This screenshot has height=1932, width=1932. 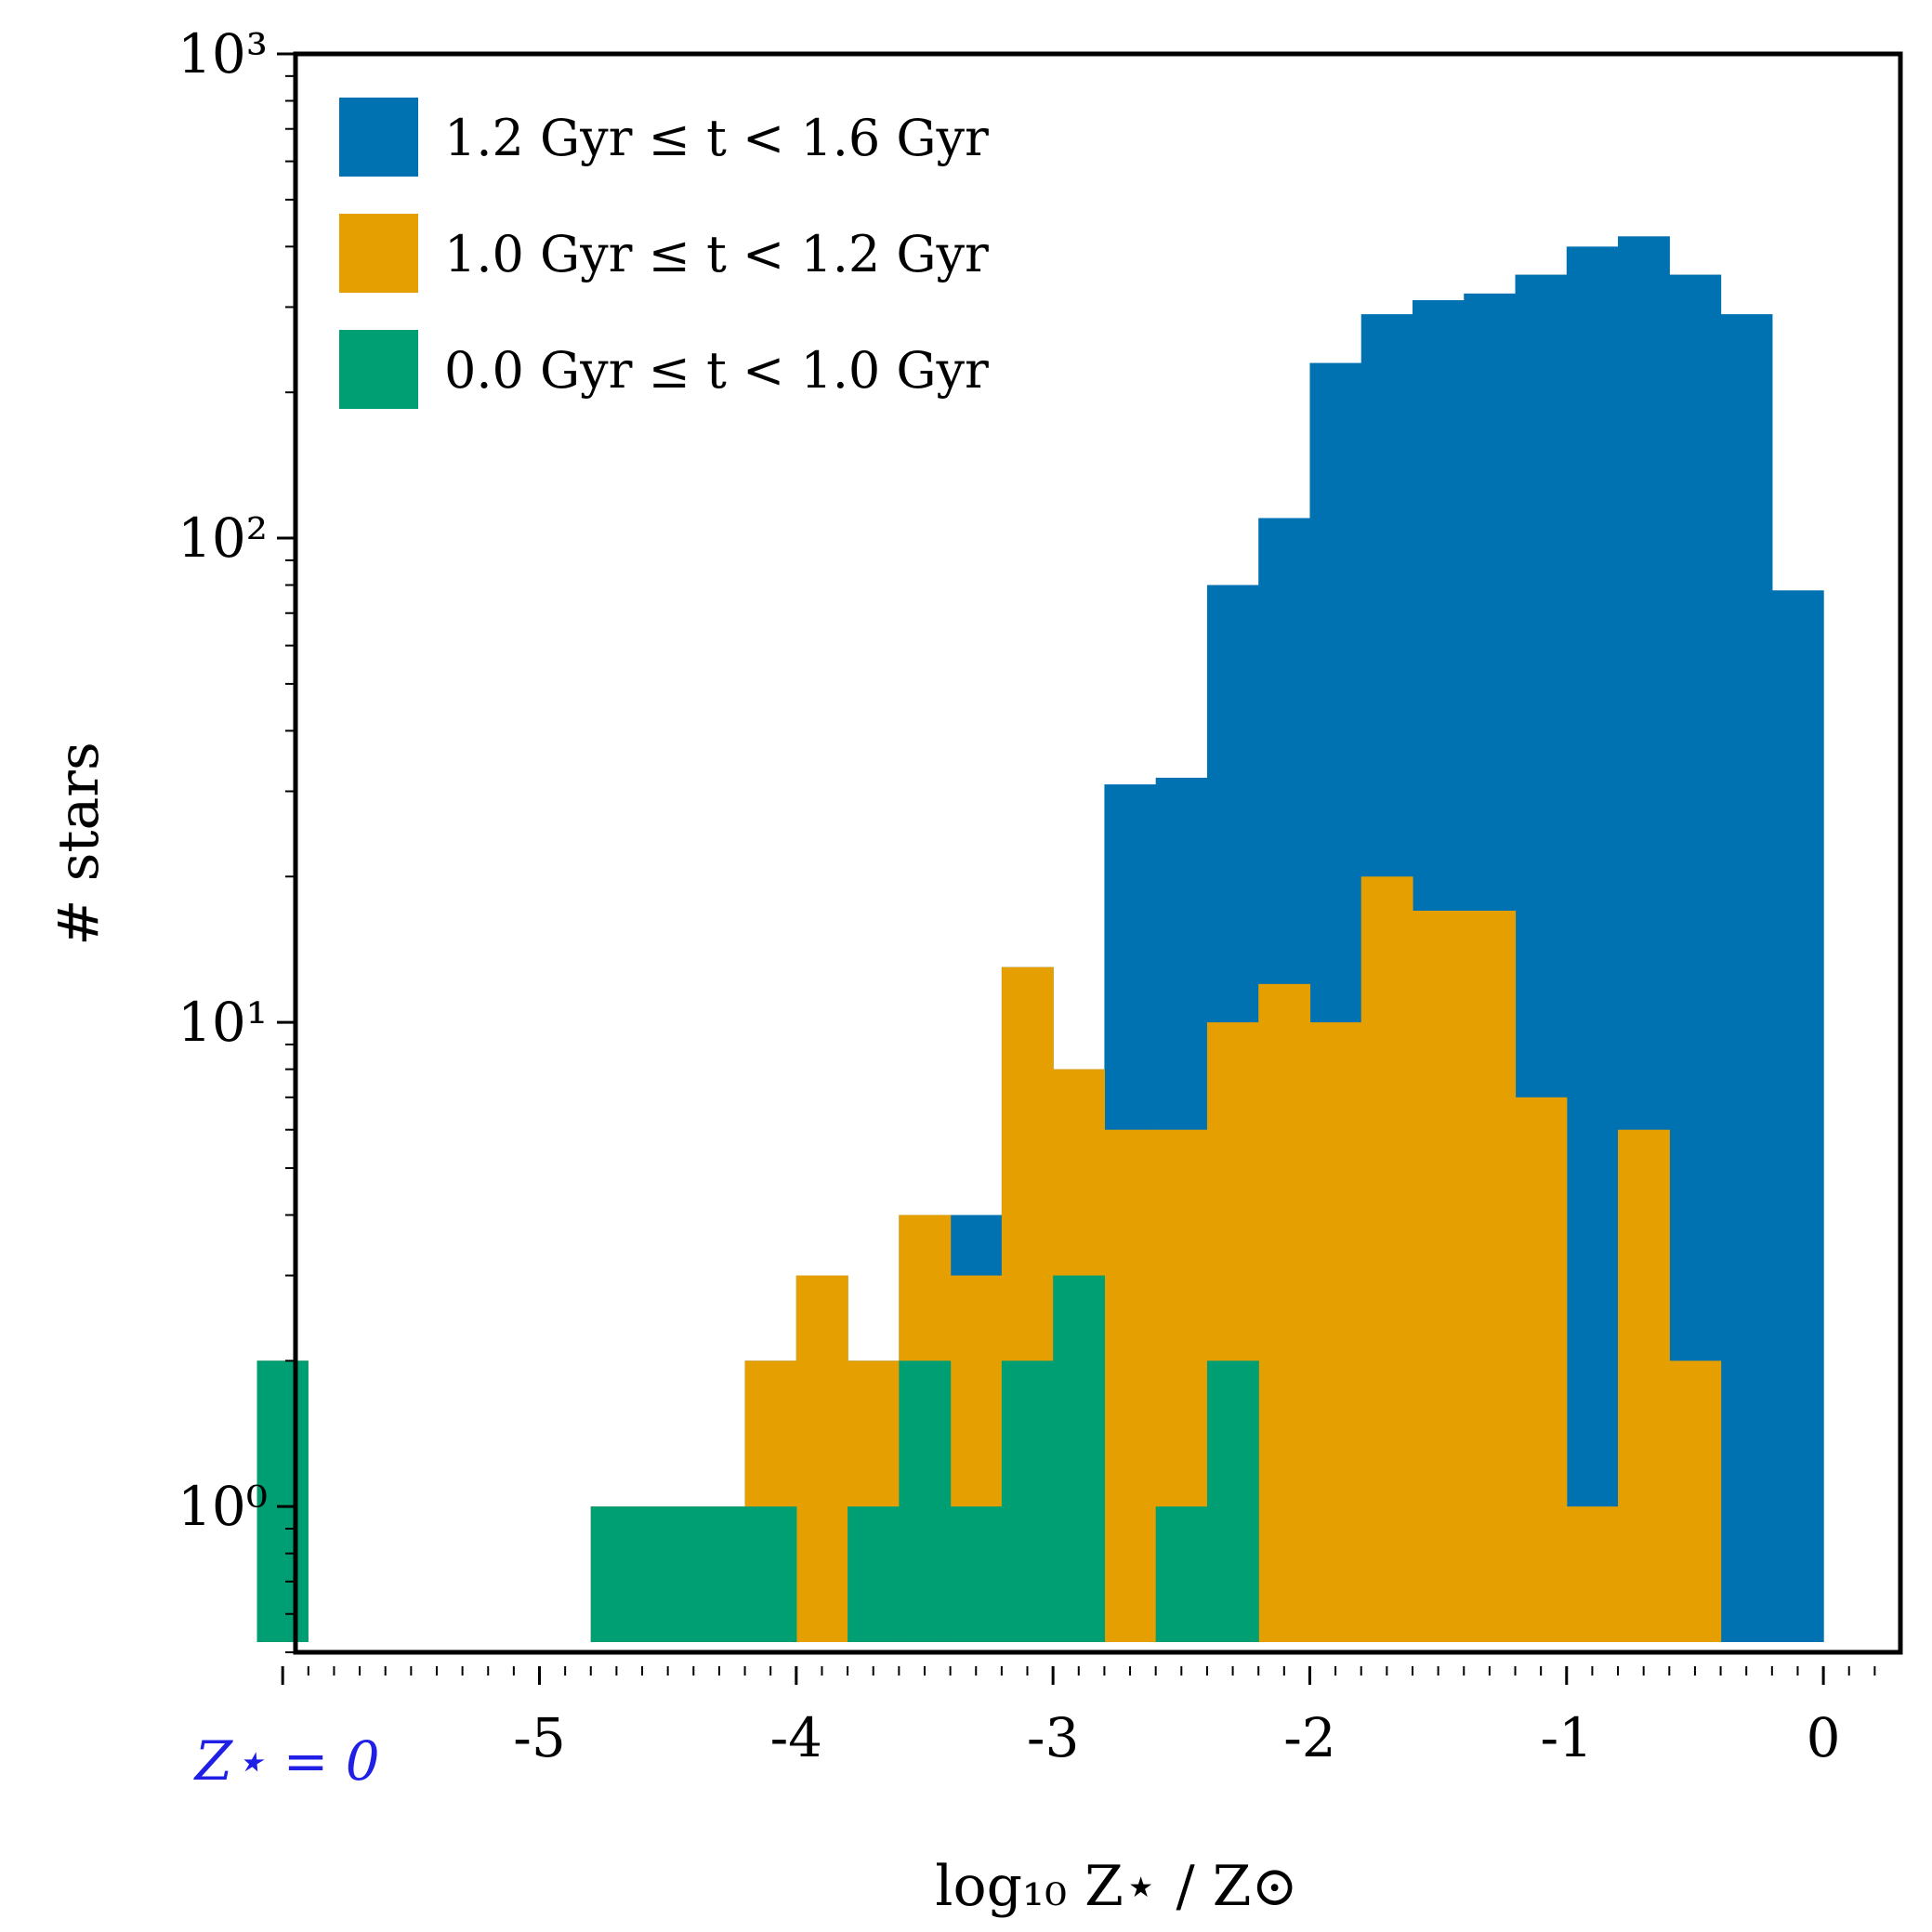 I want to click on y-axis-label: # stars, so click(x=79, y=844).